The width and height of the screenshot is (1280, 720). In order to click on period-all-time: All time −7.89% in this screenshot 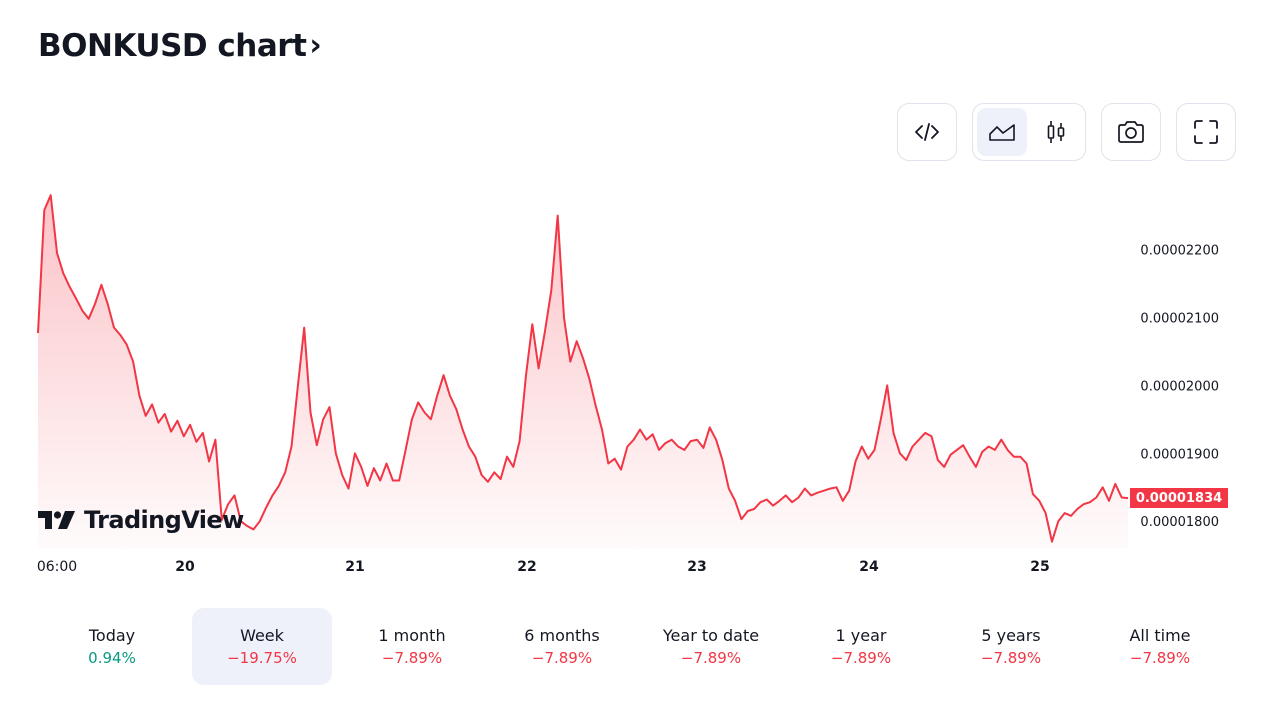, I will do `click(1160, 646)`.